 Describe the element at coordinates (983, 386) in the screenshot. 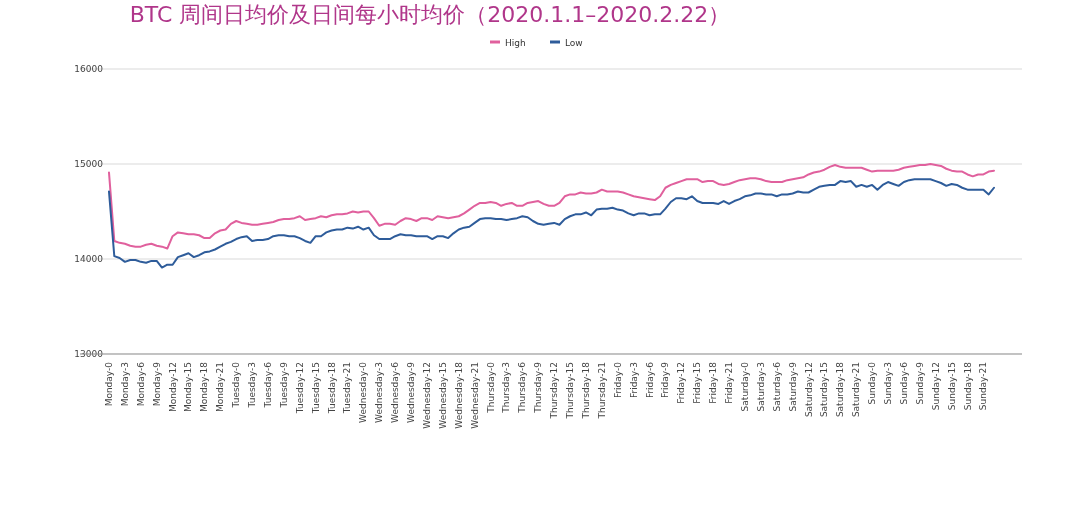

I see `x-tick-label: Sunday-21` at that location.